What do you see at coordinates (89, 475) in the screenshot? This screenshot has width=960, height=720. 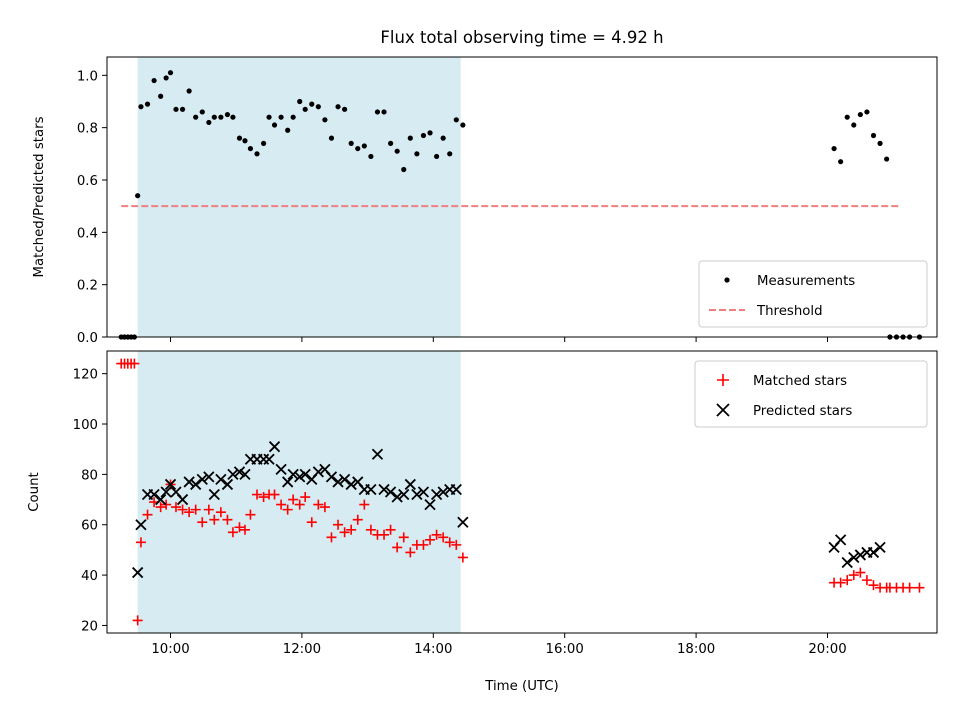 I see `y-tick-label: 80` at bounding box center [89, 475].